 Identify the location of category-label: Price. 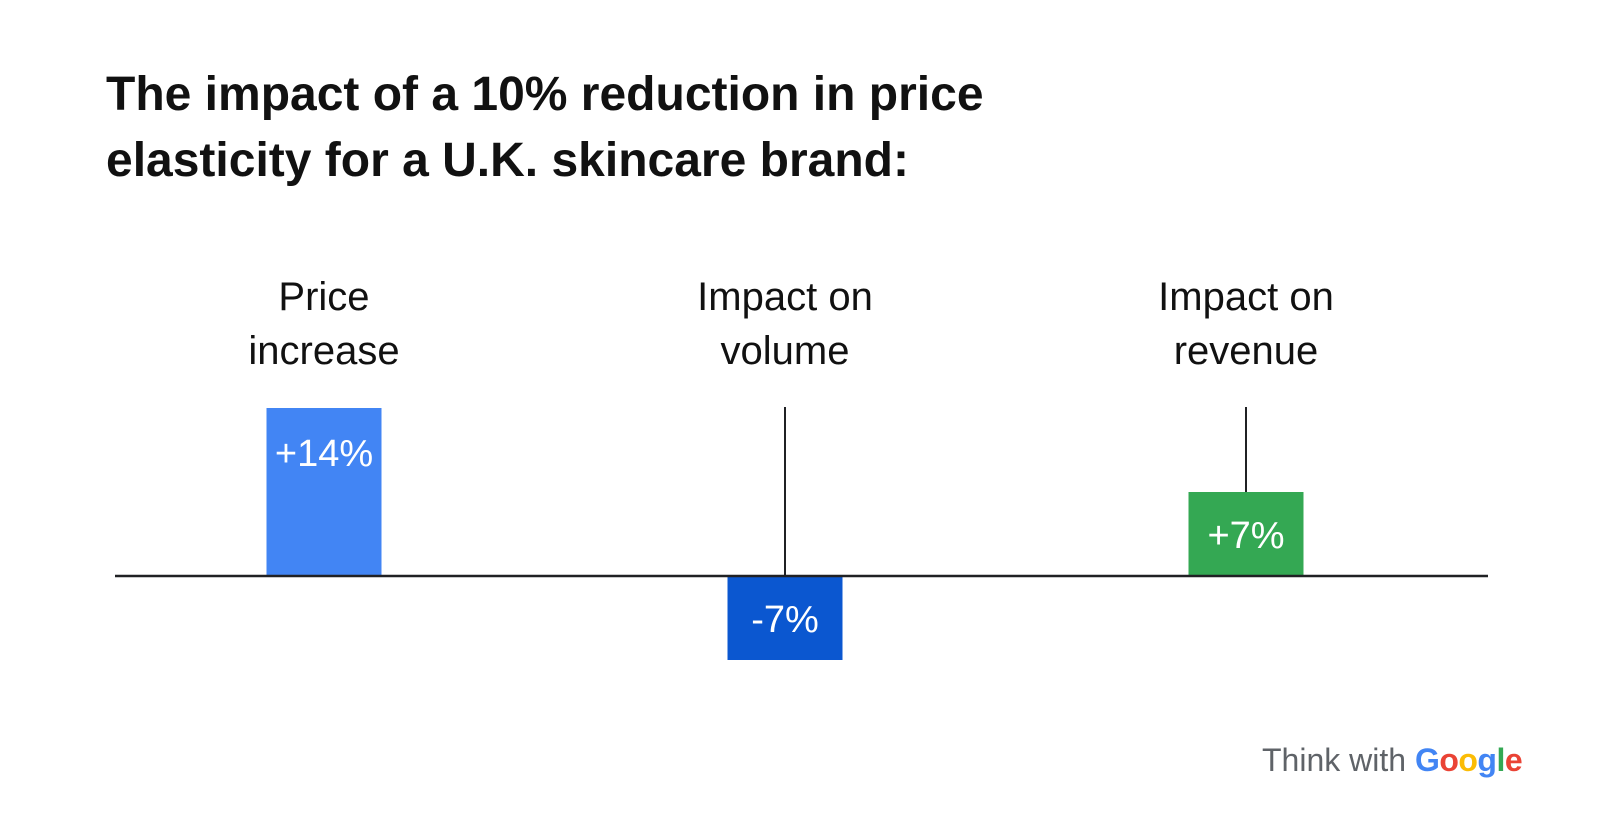
(323, 297).